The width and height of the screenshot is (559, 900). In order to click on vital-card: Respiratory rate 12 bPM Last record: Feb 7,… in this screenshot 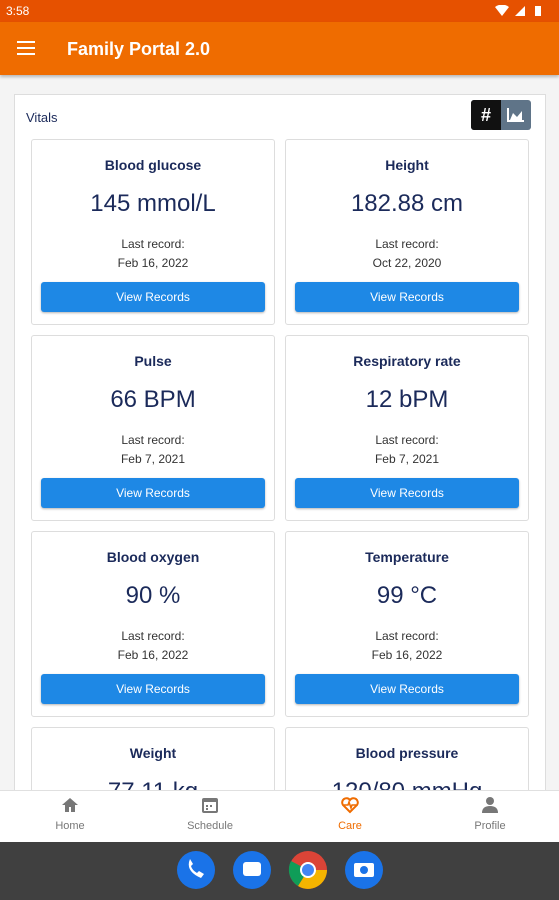, I will do `click(407, 428)`.